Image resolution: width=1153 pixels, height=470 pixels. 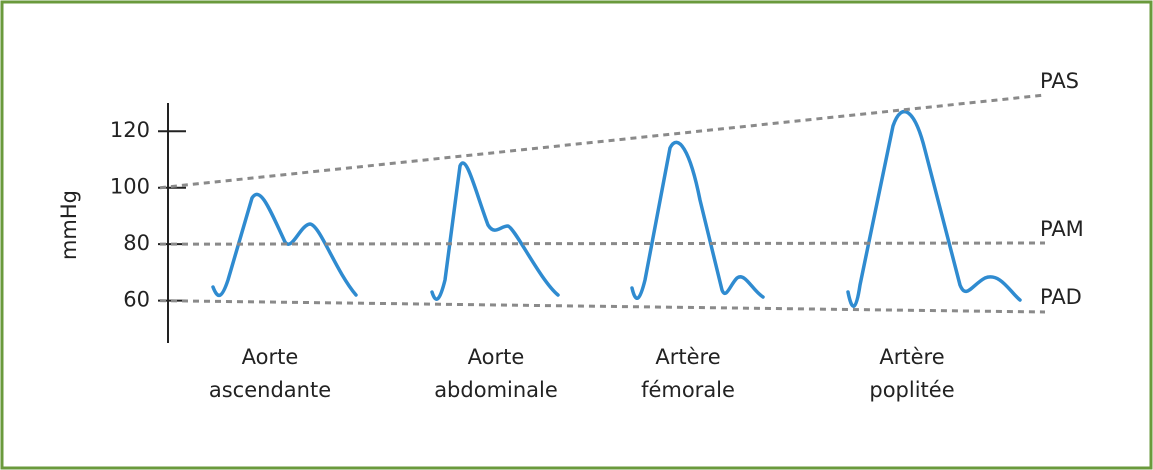 What do you see at coordinates (270, 390) in the screenshot?
I see `site-label: ascendante` at bounding box center [270, 390].